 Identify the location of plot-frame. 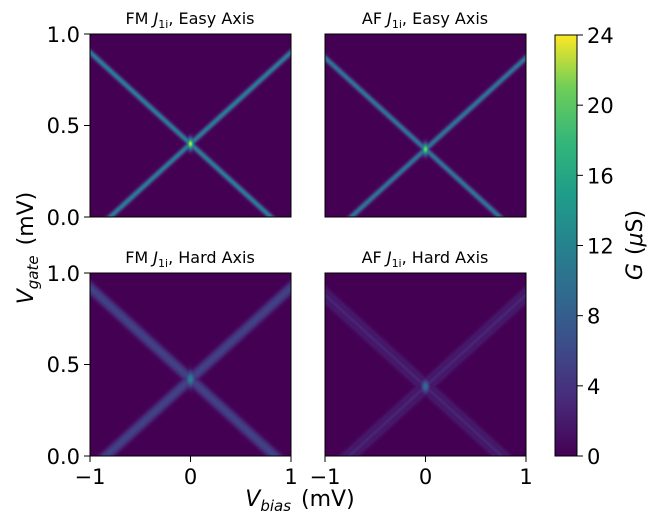
(425, 125).